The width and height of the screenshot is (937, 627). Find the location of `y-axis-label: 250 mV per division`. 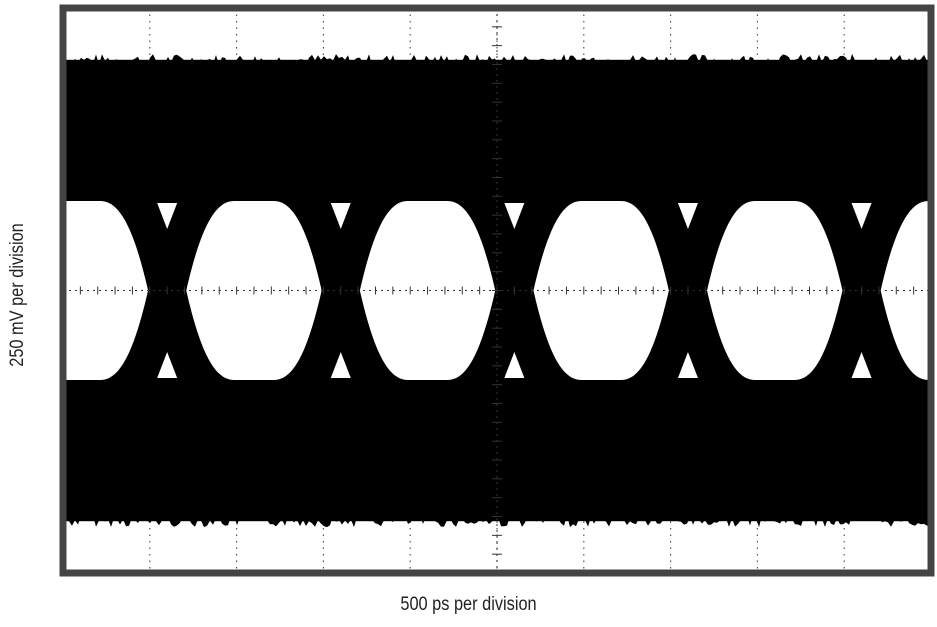

y-axis-label: 250 mV per division is located at coordinates (17, 295).